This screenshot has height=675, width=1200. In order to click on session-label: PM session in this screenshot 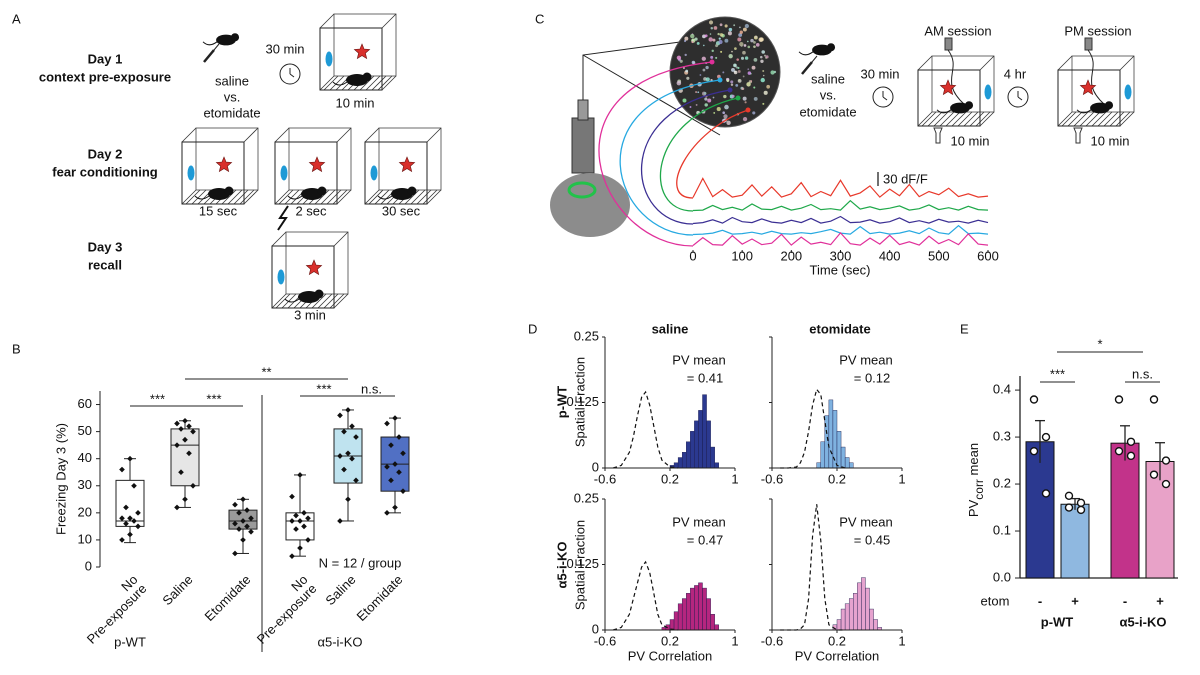, I will do `click(1097, 30)`.